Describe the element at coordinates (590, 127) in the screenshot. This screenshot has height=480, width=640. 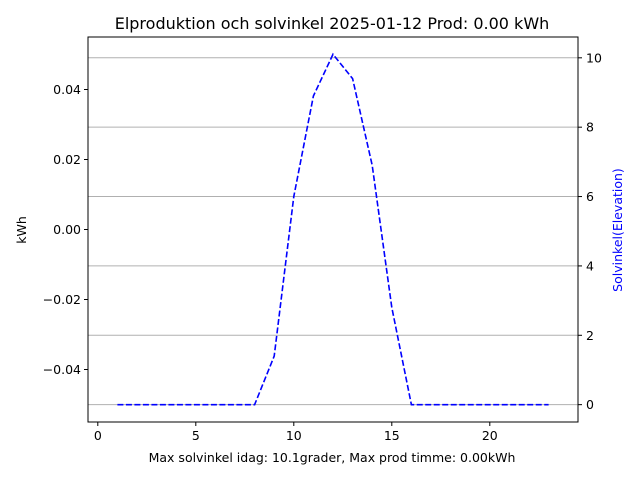
I see `y-right-tick-label: 8` at that location.